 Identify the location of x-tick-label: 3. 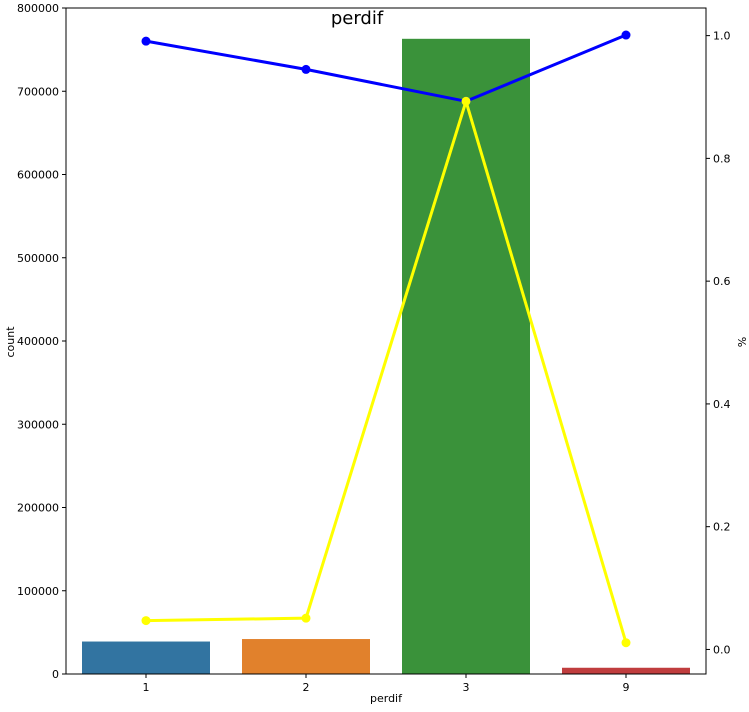
(466, 687).